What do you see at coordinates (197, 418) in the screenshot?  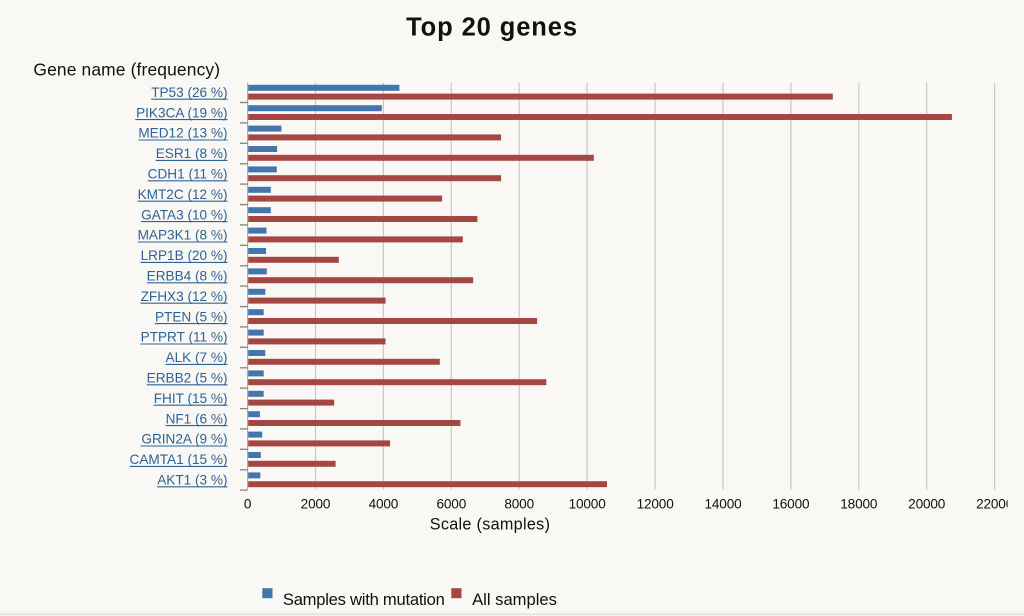 I see `svg-text: NF1 (6 %)` at bounding box center [197, 418].